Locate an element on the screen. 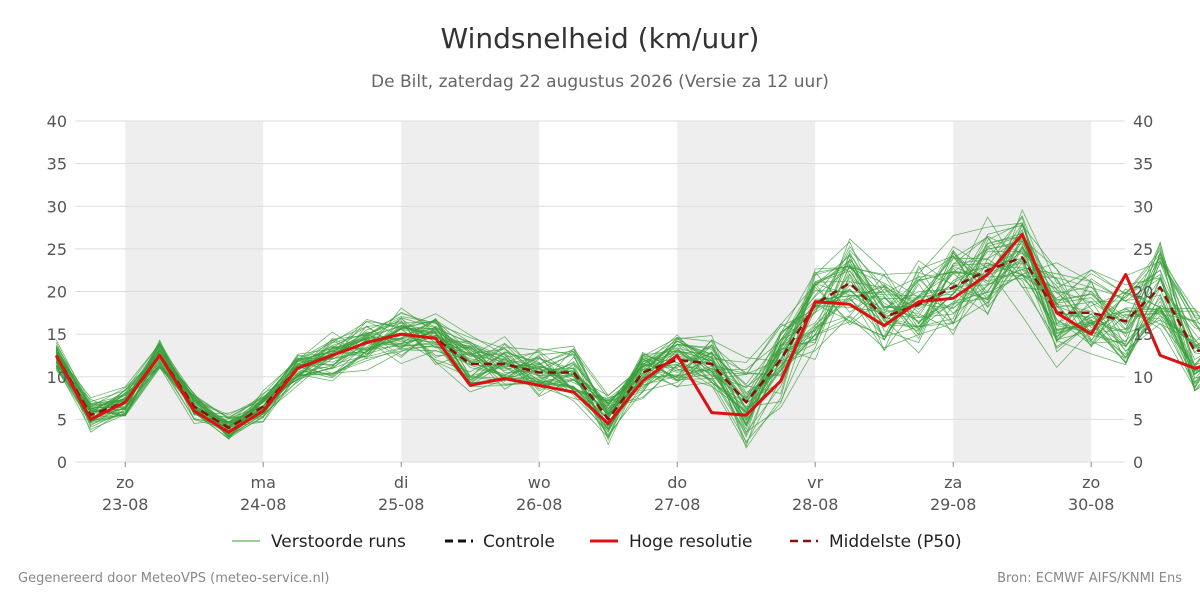 The height and width of the screenshot is (600, 1200). y-tick-right-35: 35 is located at coordinates (1143, 164).